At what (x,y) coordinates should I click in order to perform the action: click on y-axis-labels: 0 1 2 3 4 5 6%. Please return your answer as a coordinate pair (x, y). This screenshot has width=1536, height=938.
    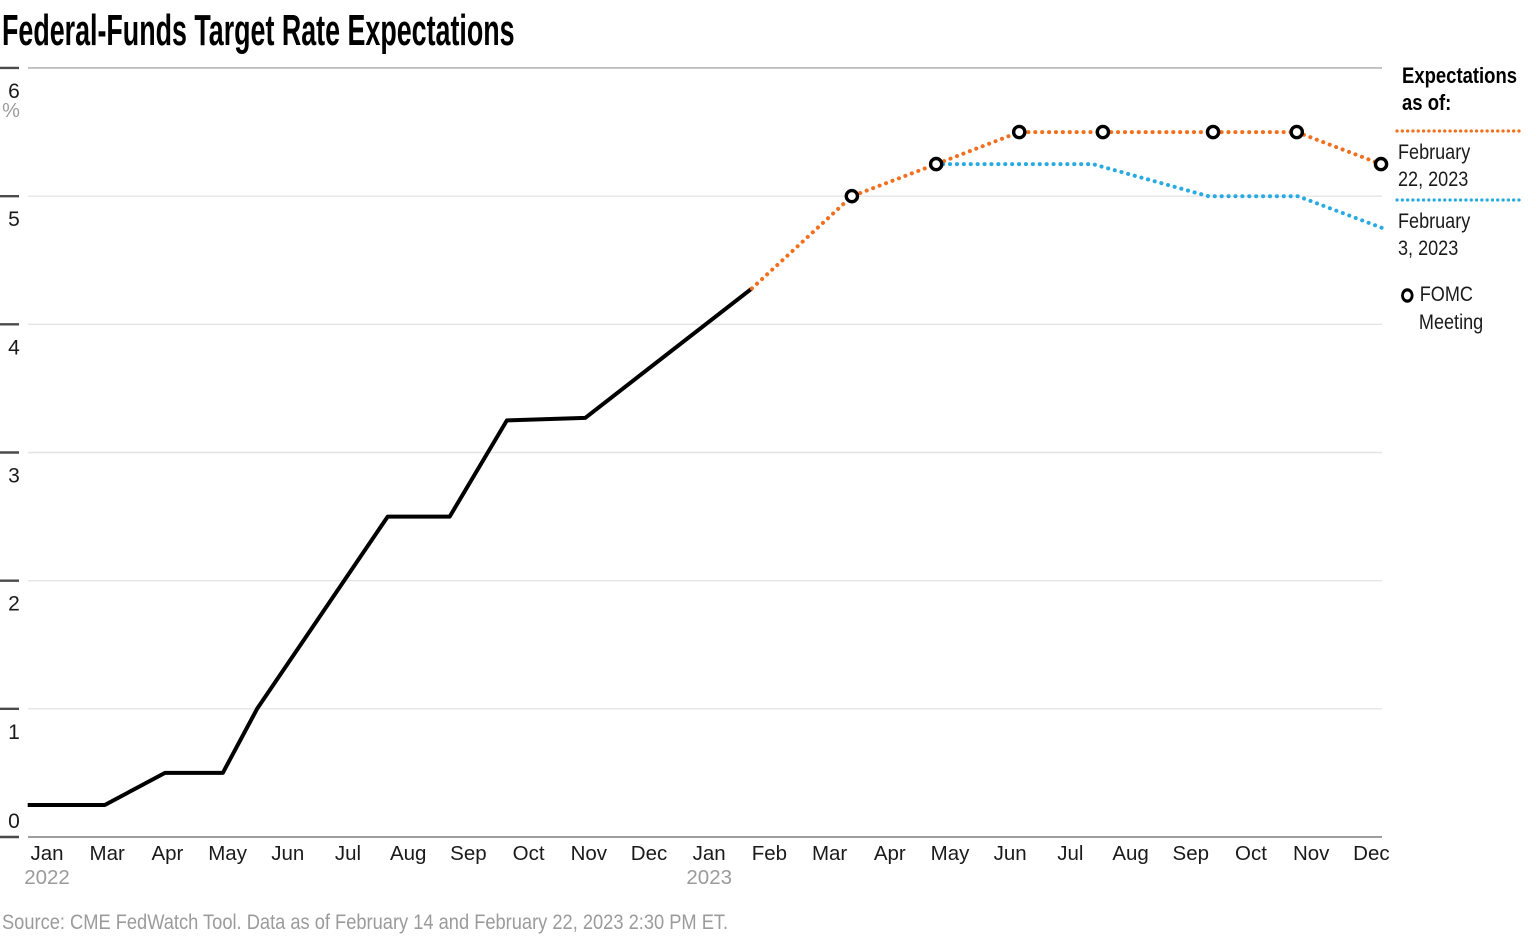
    Looking at the image, I should click on (11, 456).